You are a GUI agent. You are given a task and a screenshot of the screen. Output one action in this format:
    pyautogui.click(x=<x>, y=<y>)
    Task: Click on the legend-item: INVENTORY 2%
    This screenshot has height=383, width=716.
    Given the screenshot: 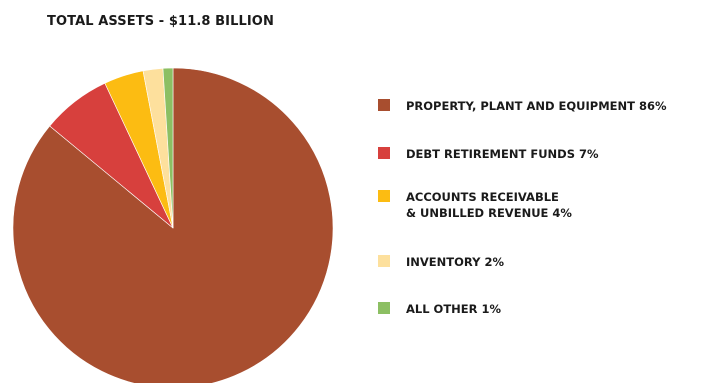 What is the action you would take?
    pyautogui.click(x=441, y=262)
    